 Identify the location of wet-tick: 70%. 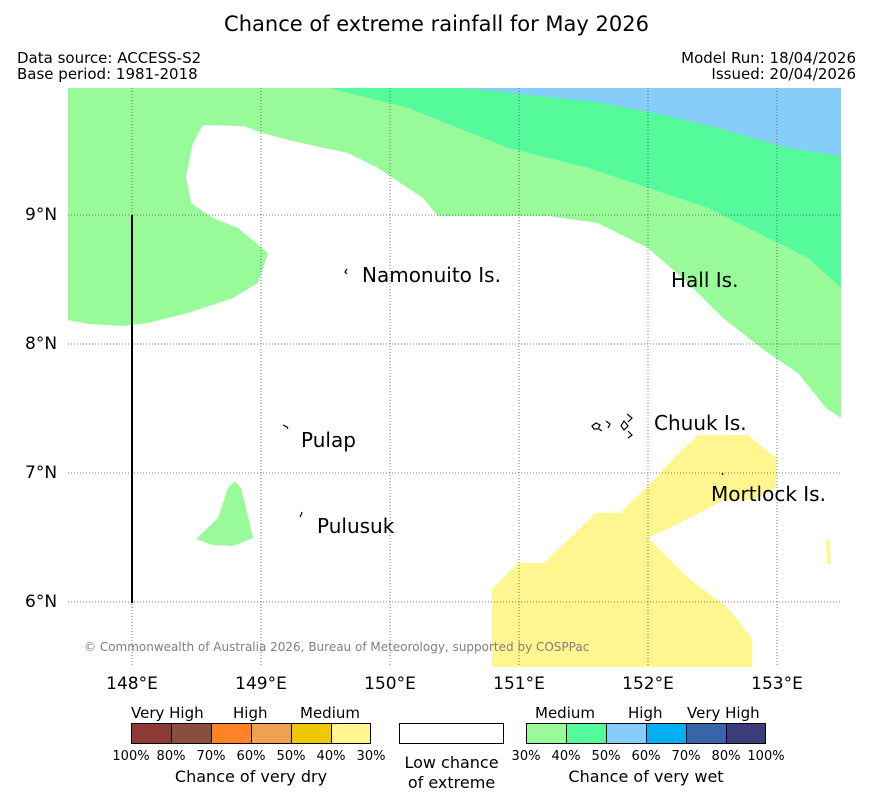
(686, 756).